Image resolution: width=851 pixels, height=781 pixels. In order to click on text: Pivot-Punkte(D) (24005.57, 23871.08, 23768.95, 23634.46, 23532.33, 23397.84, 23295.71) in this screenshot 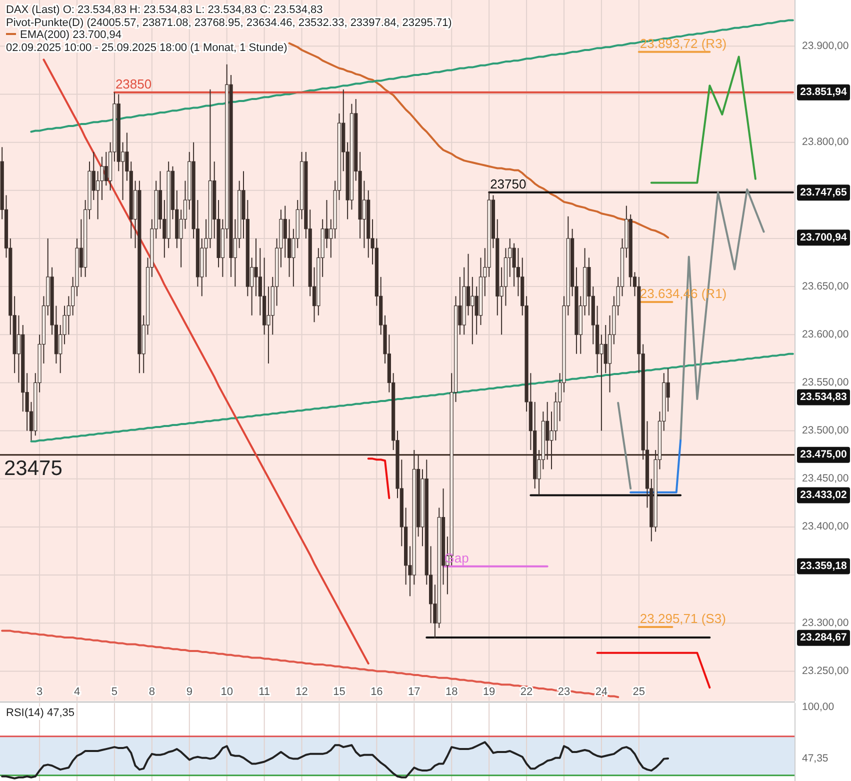, I will do `click(229, 23)`.